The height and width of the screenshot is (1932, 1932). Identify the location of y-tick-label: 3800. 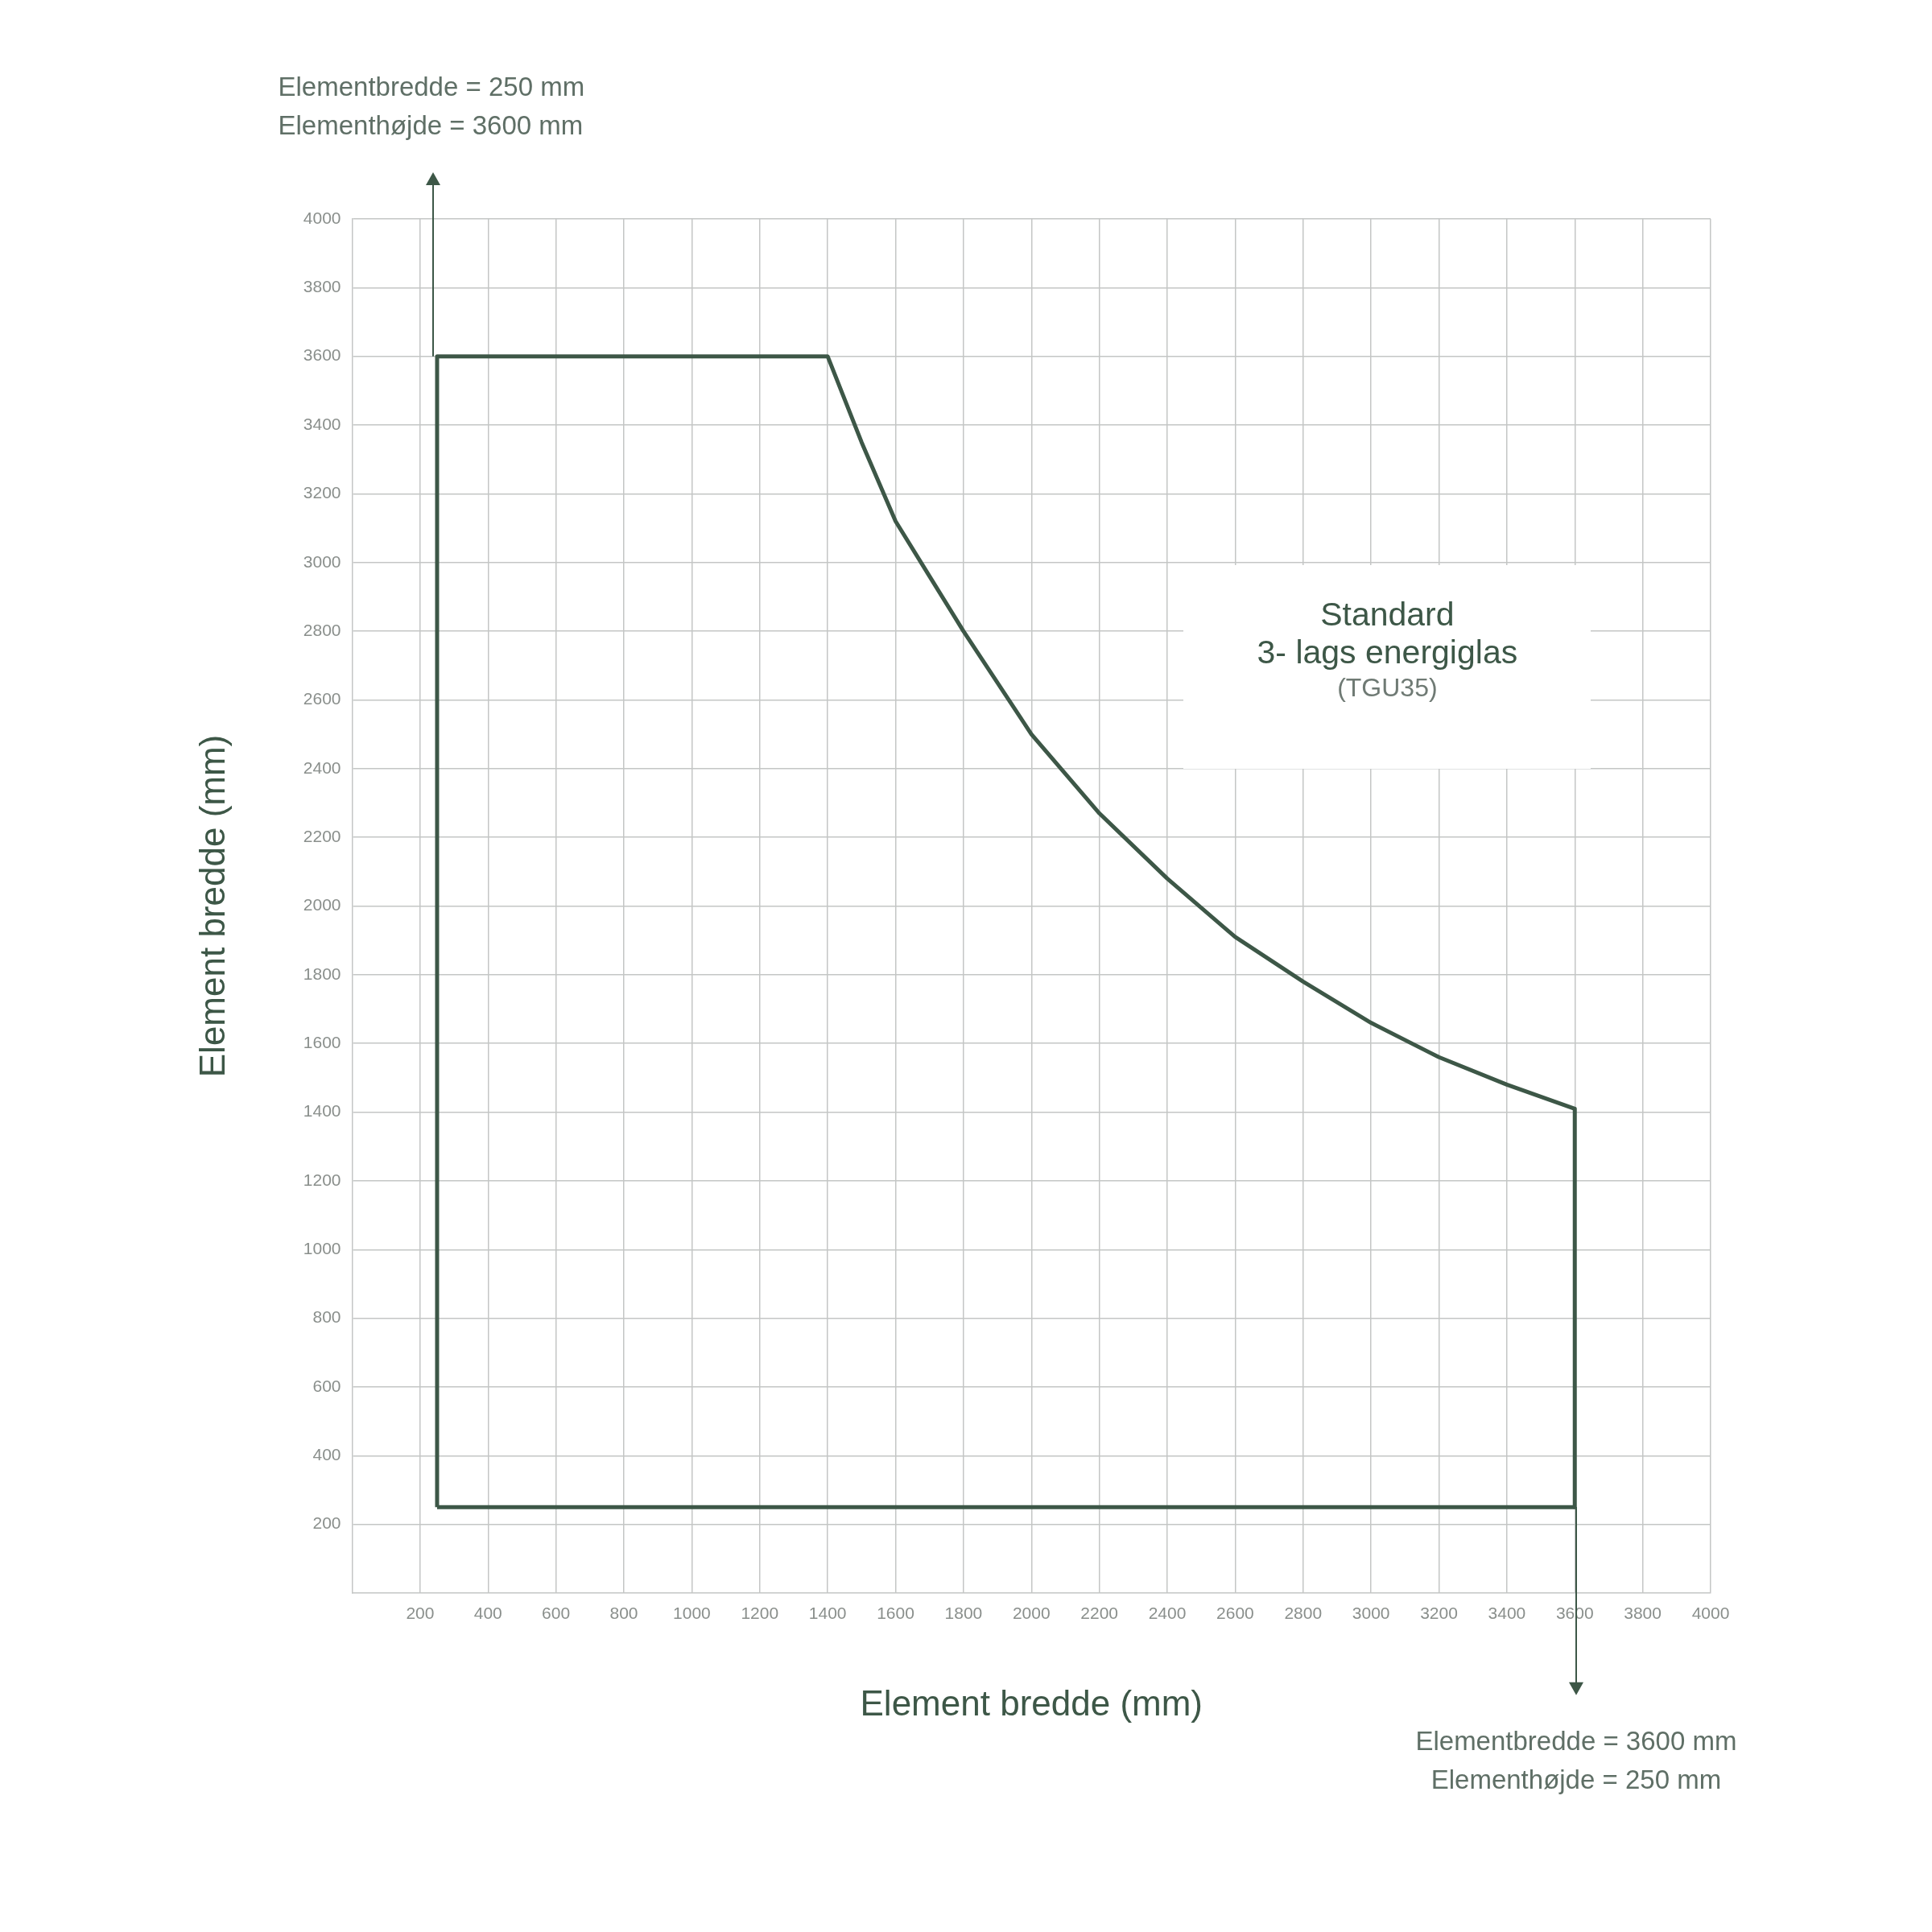
(322, 286).